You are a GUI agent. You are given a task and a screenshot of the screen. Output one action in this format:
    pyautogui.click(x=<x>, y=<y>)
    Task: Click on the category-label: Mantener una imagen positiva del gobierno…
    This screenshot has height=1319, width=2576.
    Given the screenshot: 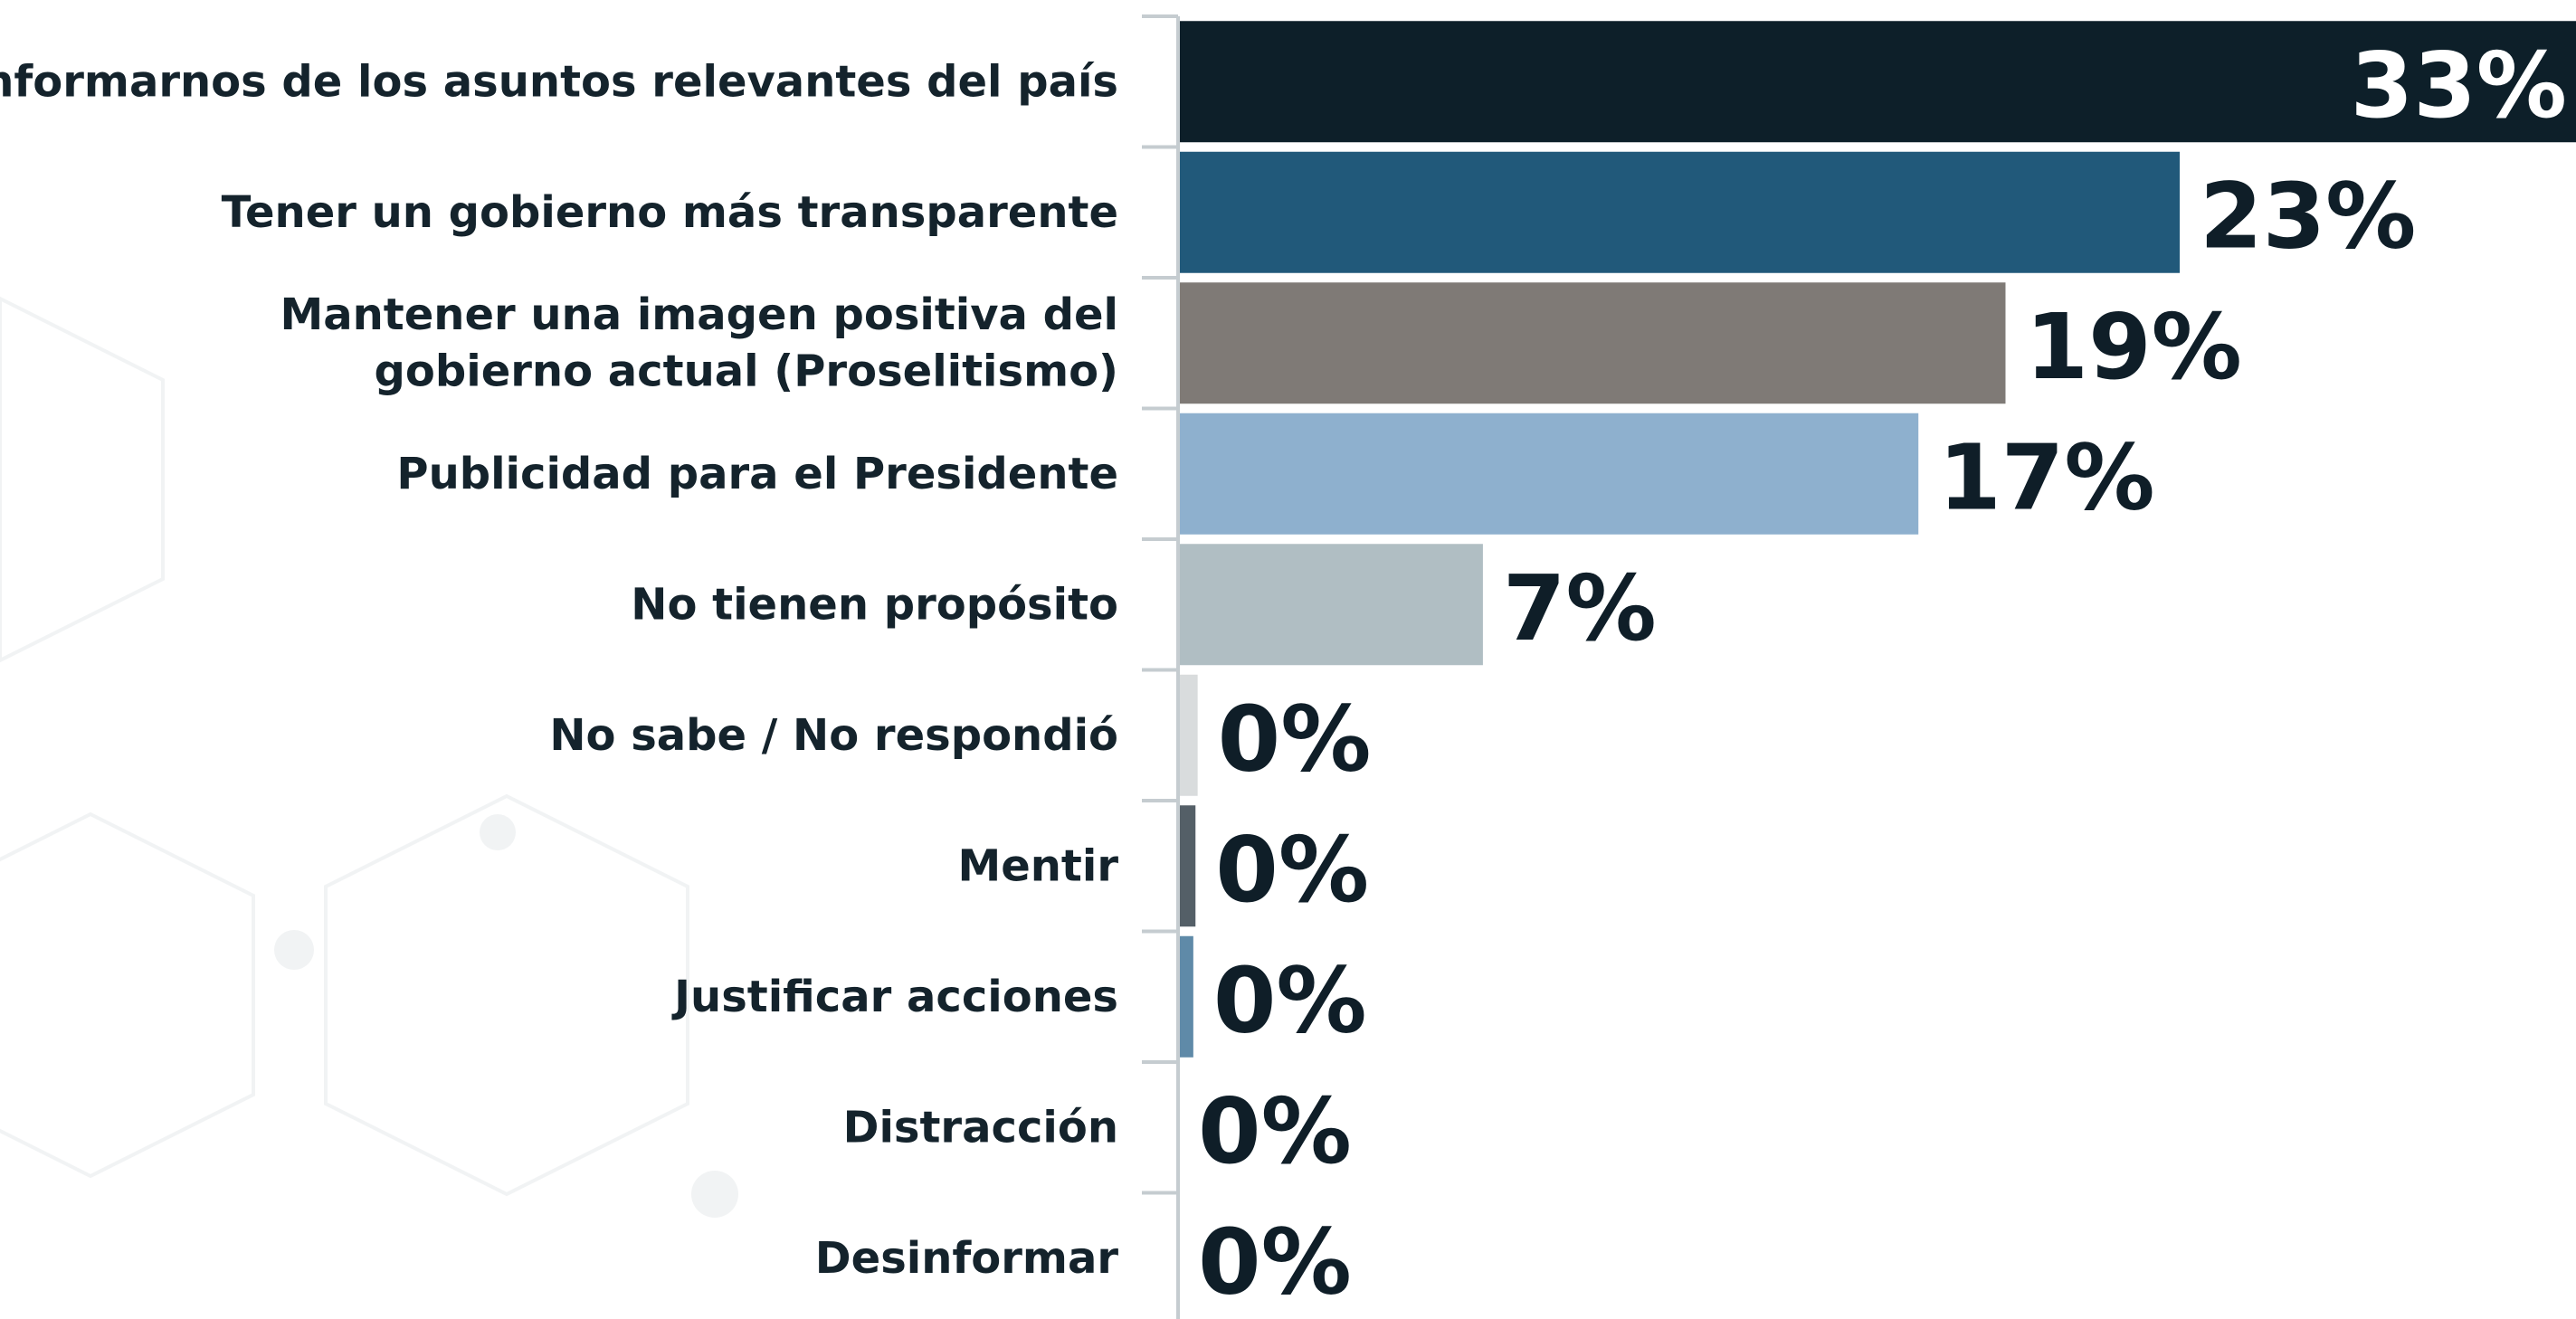 What is the action you would take?
    pyautogui.click(x=699, y=342)
    